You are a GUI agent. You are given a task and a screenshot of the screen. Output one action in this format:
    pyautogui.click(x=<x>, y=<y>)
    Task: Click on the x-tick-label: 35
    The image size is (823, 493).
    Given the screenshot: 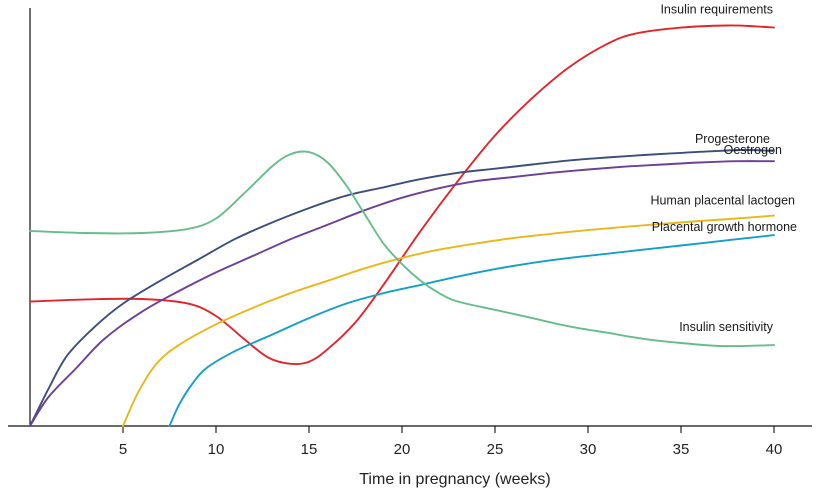 What is the action you would take?
    pyautogui.click(x=681, y=449)
    